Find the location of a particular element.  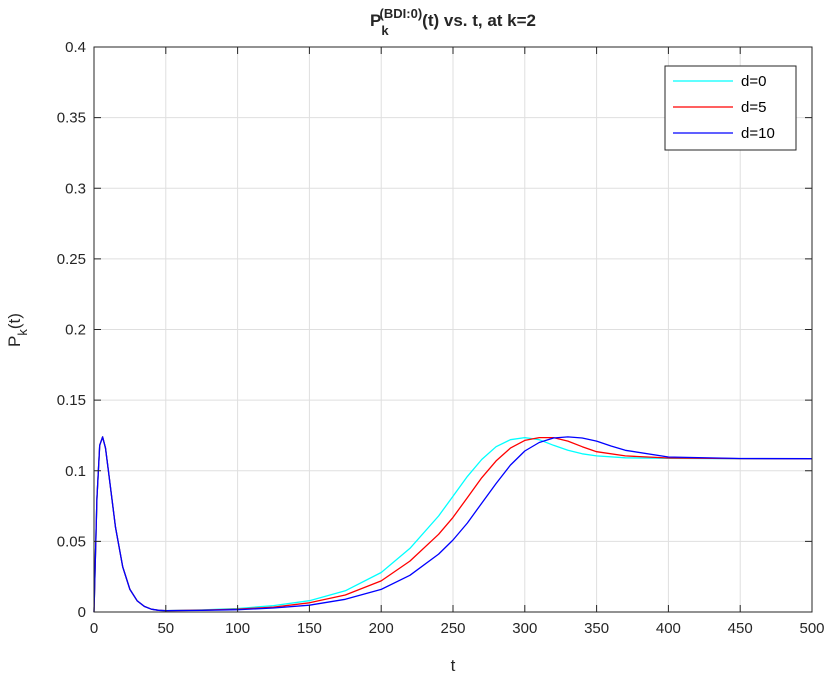

chart-title-rest: (t) vs. t, at k=2 is located at coordinates (479, 20).